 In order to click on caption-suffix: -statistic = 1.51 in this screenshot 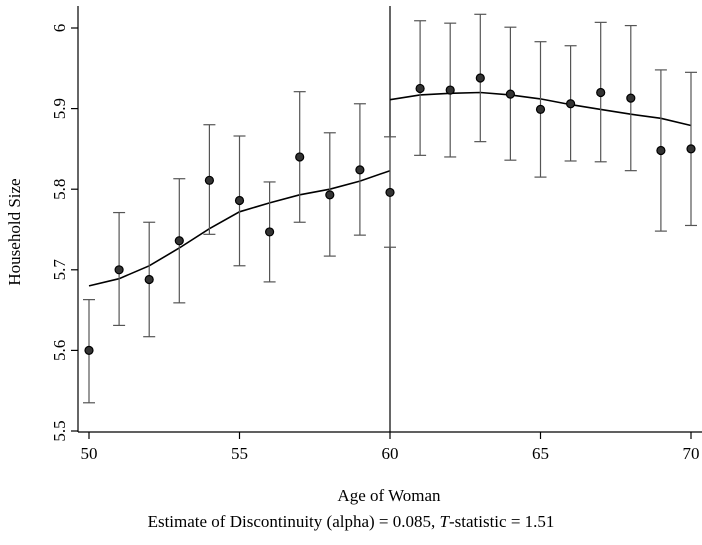, I will do `click(501, 521)`.